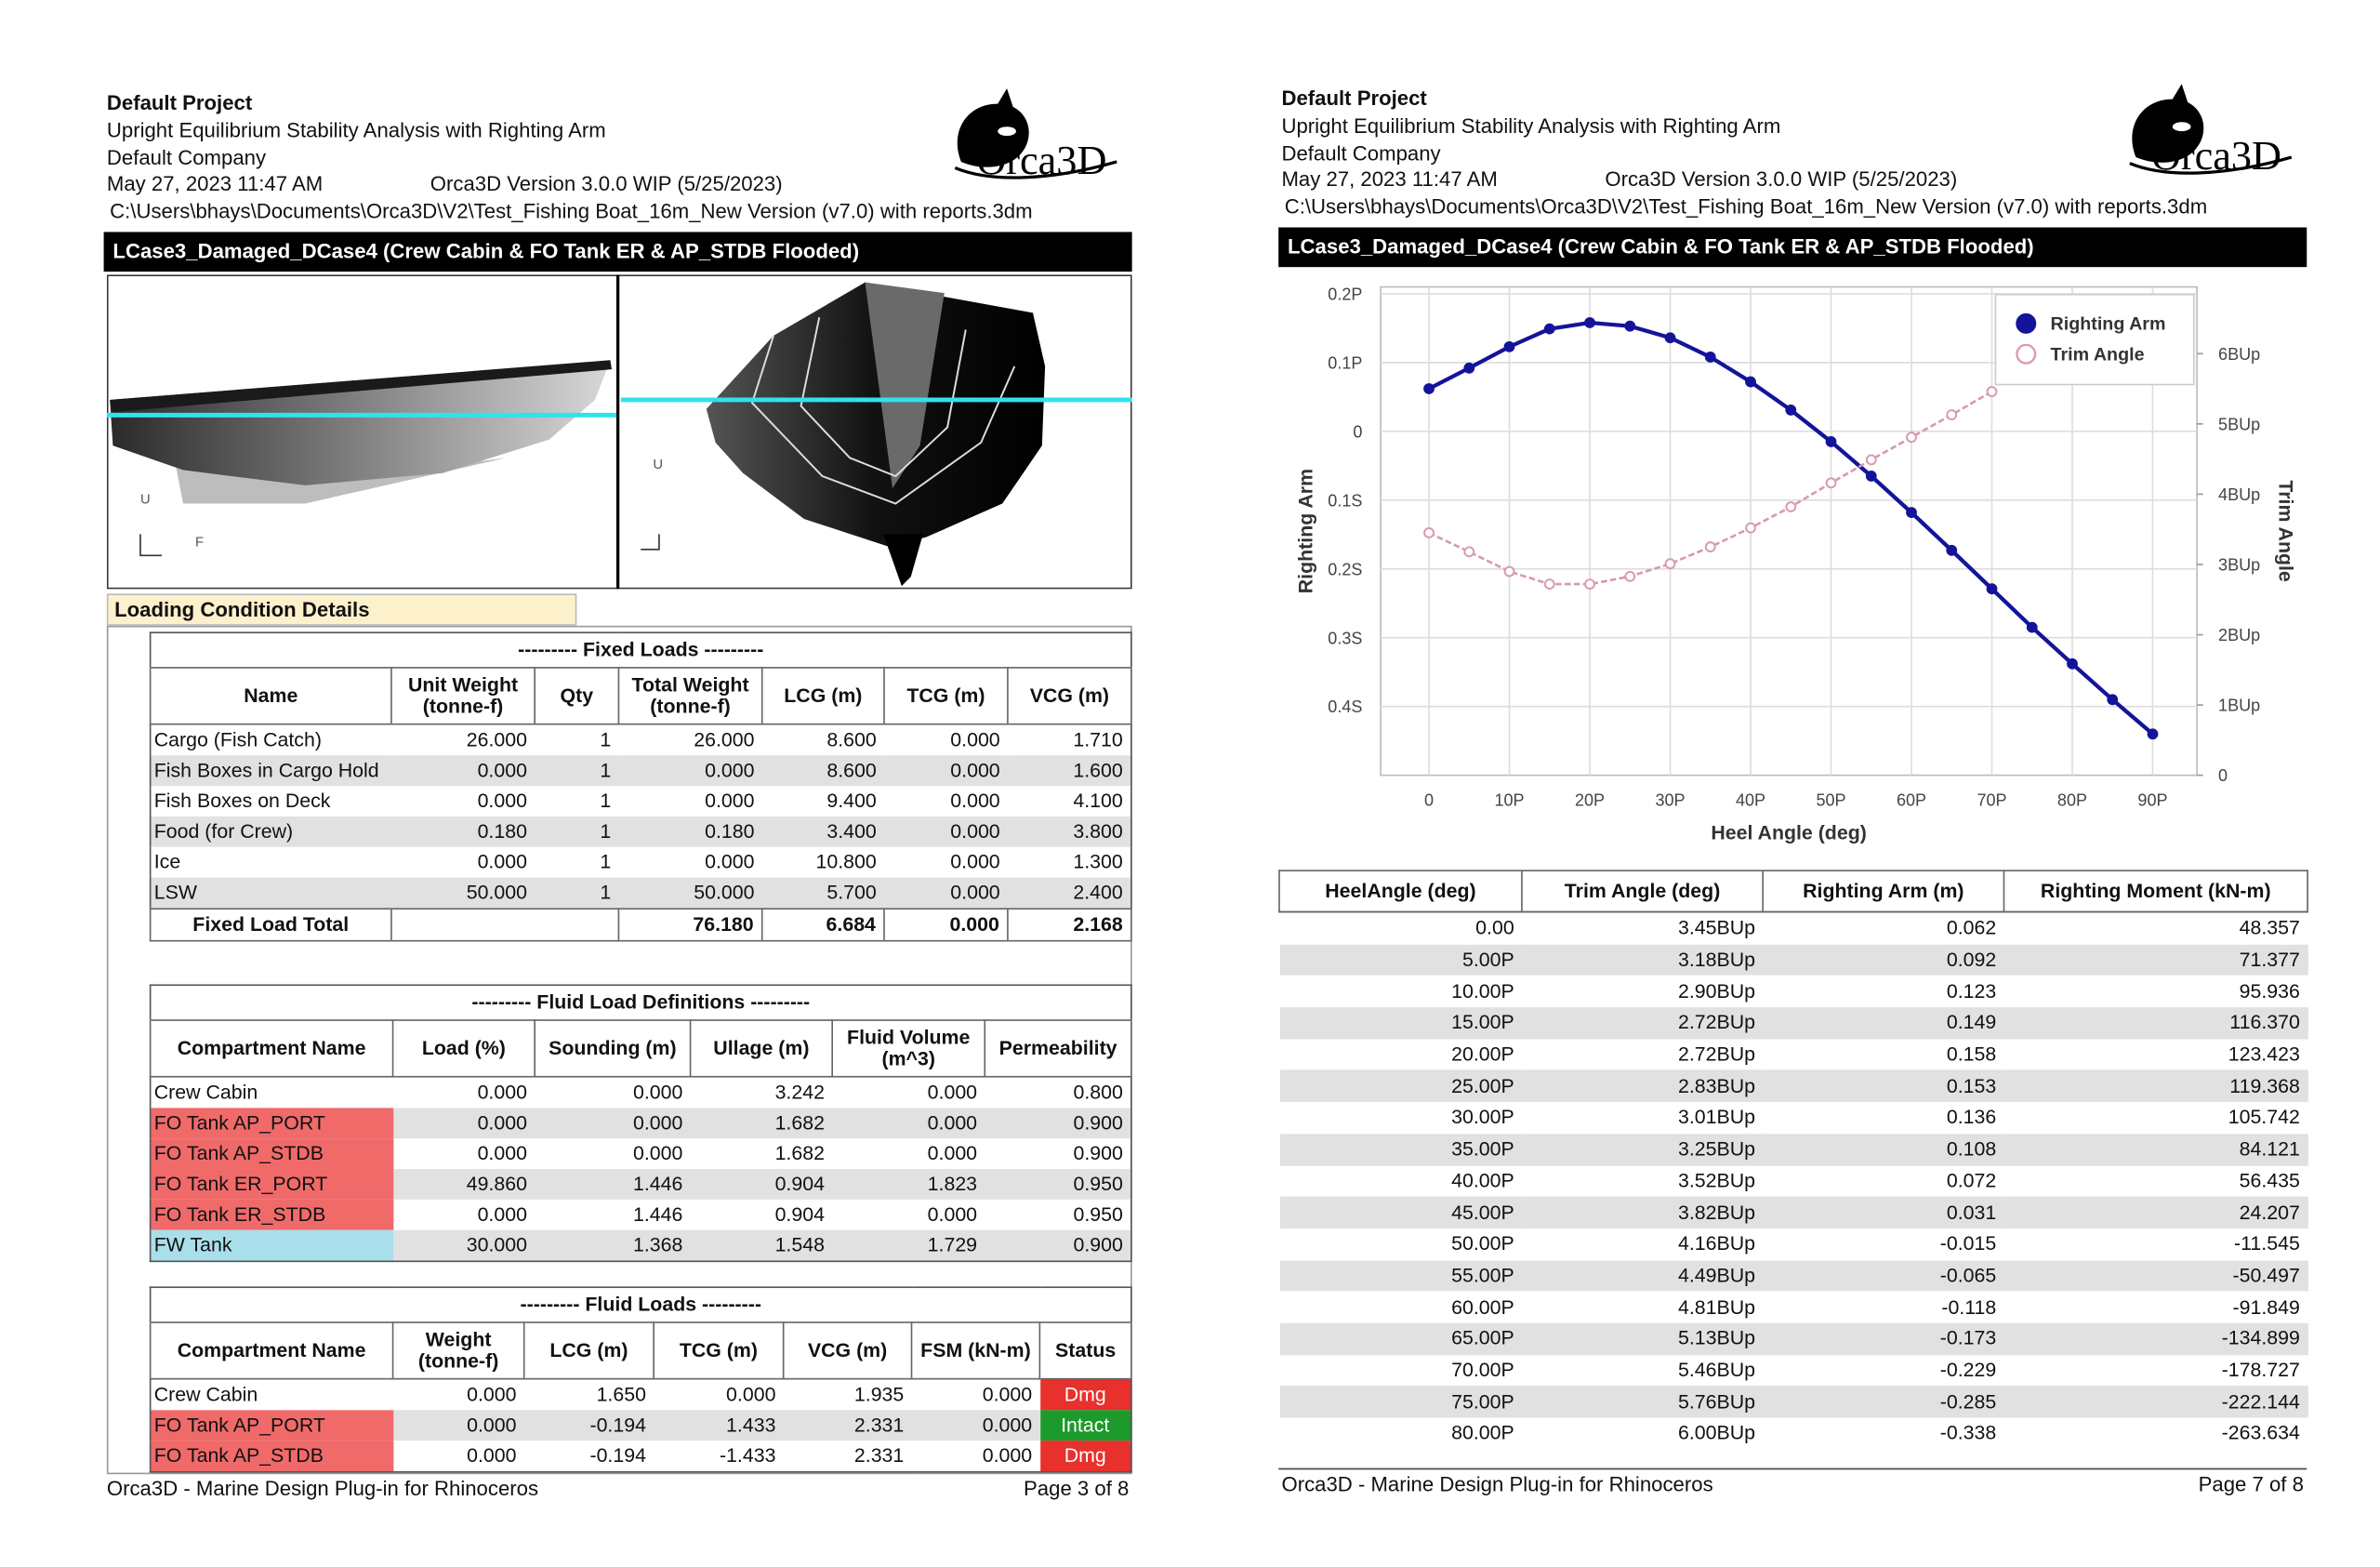 The image size is (2380, 1567). What do you see at coordinates (2264, 1054) in the screenshot?
I see `table-cell: 123.423` at bounding box center [2264, 1054].